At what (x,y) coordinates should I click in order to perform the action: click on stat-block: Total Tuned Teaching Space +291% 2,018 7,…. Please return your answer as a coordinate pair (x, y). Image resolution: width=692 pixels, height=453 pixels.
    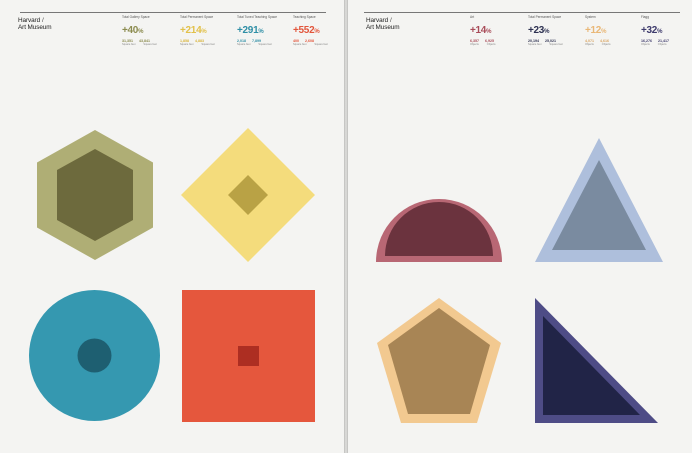
    Looking at the image, I should click on (265, 30).